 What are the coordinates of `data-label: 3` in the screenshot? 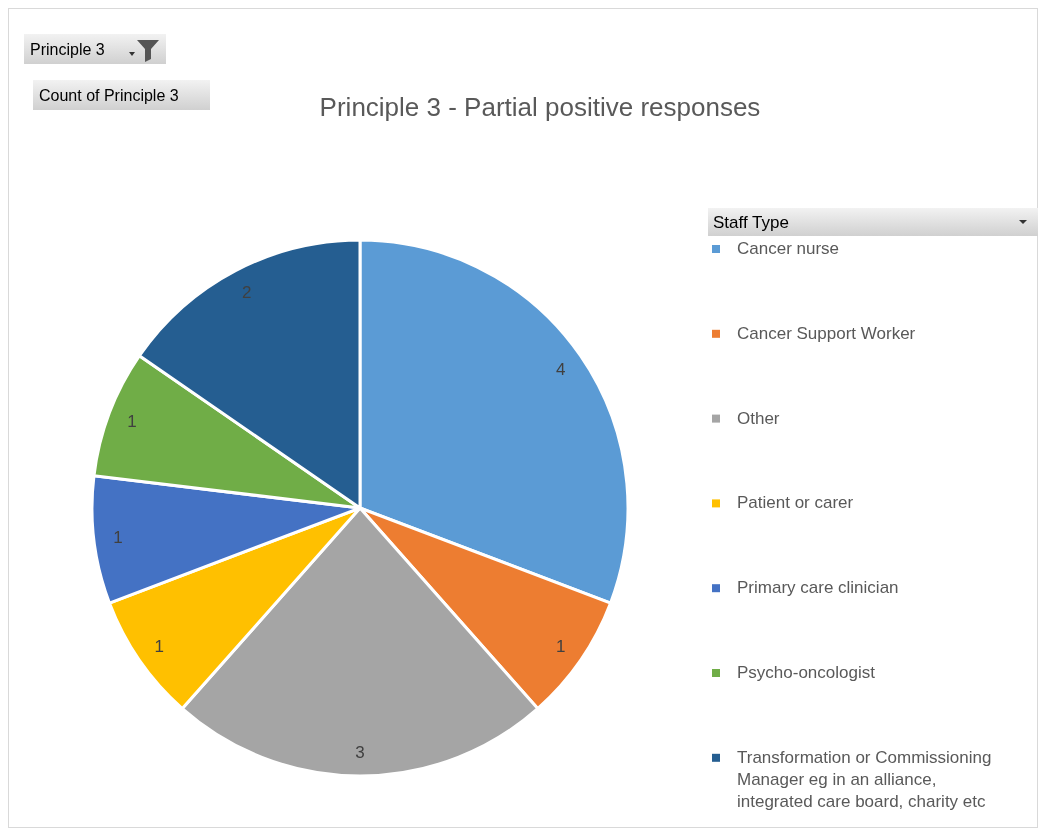 It's located at (360, 752).